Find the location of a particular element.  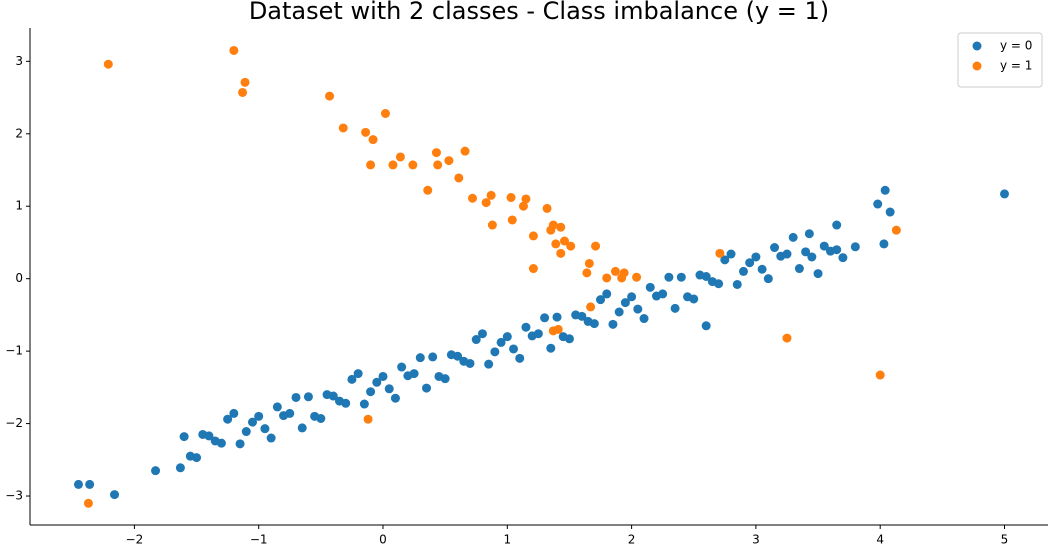

x-tick-label: 4 is located at coordinates (880, 540).